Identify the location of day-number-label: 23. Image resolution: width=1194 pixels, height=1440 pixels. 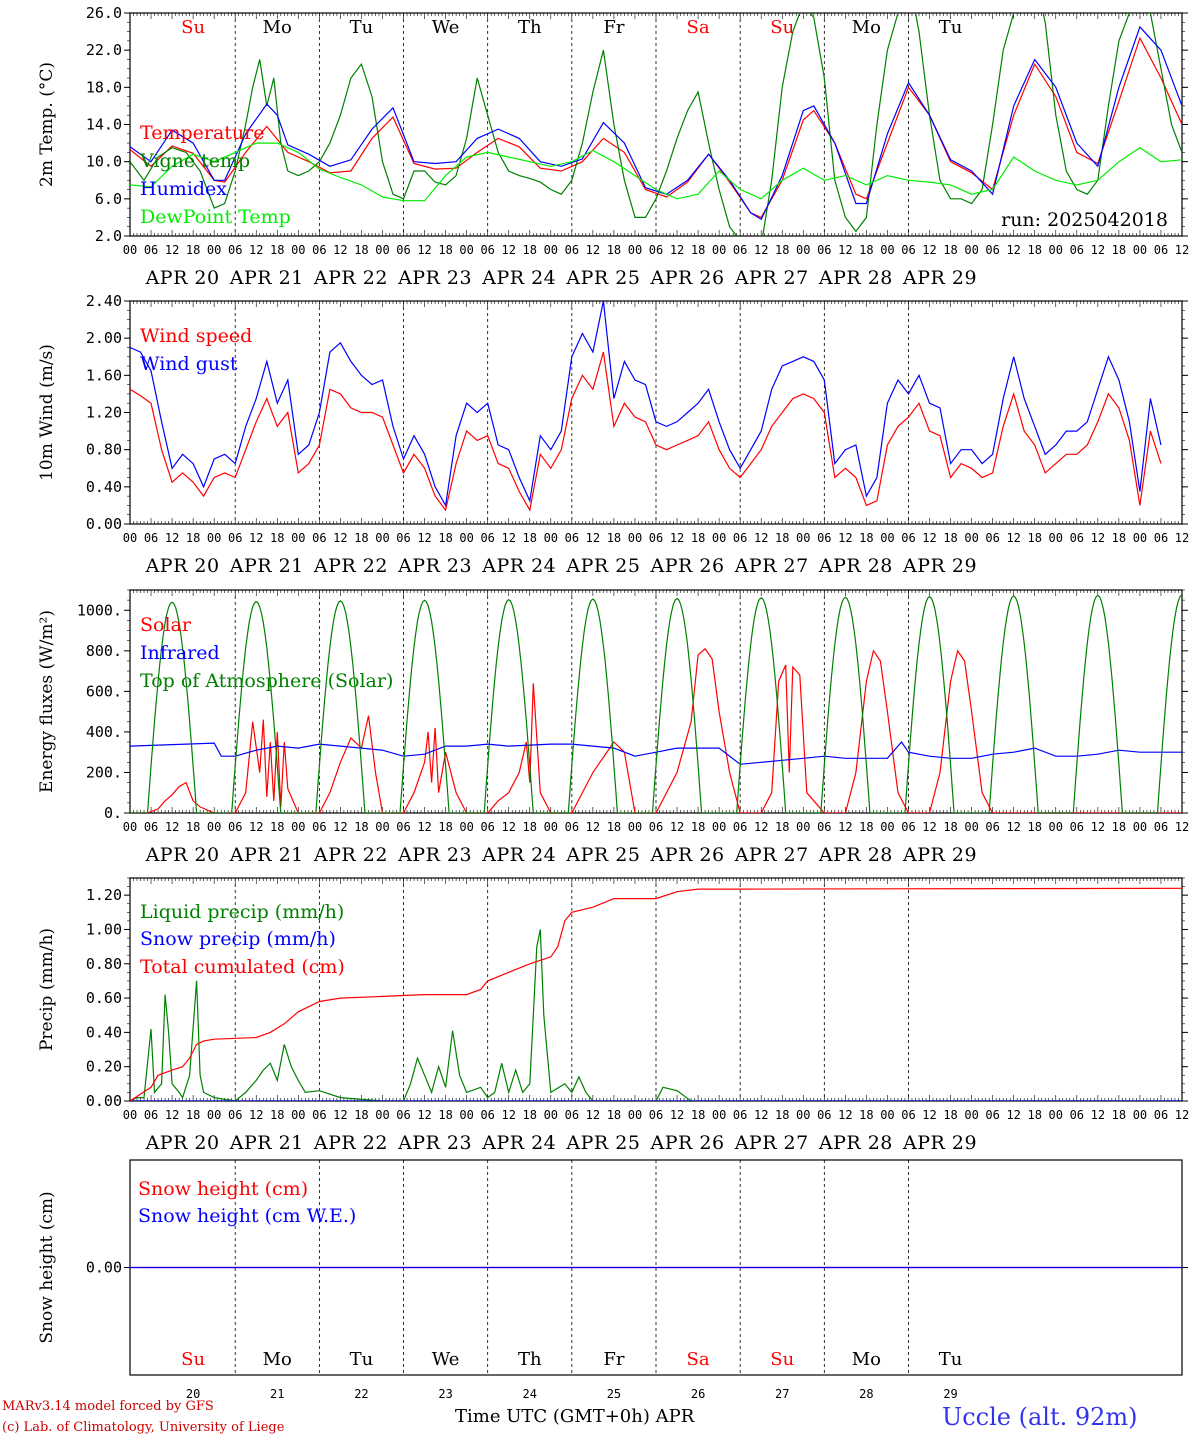
(445, 1394).